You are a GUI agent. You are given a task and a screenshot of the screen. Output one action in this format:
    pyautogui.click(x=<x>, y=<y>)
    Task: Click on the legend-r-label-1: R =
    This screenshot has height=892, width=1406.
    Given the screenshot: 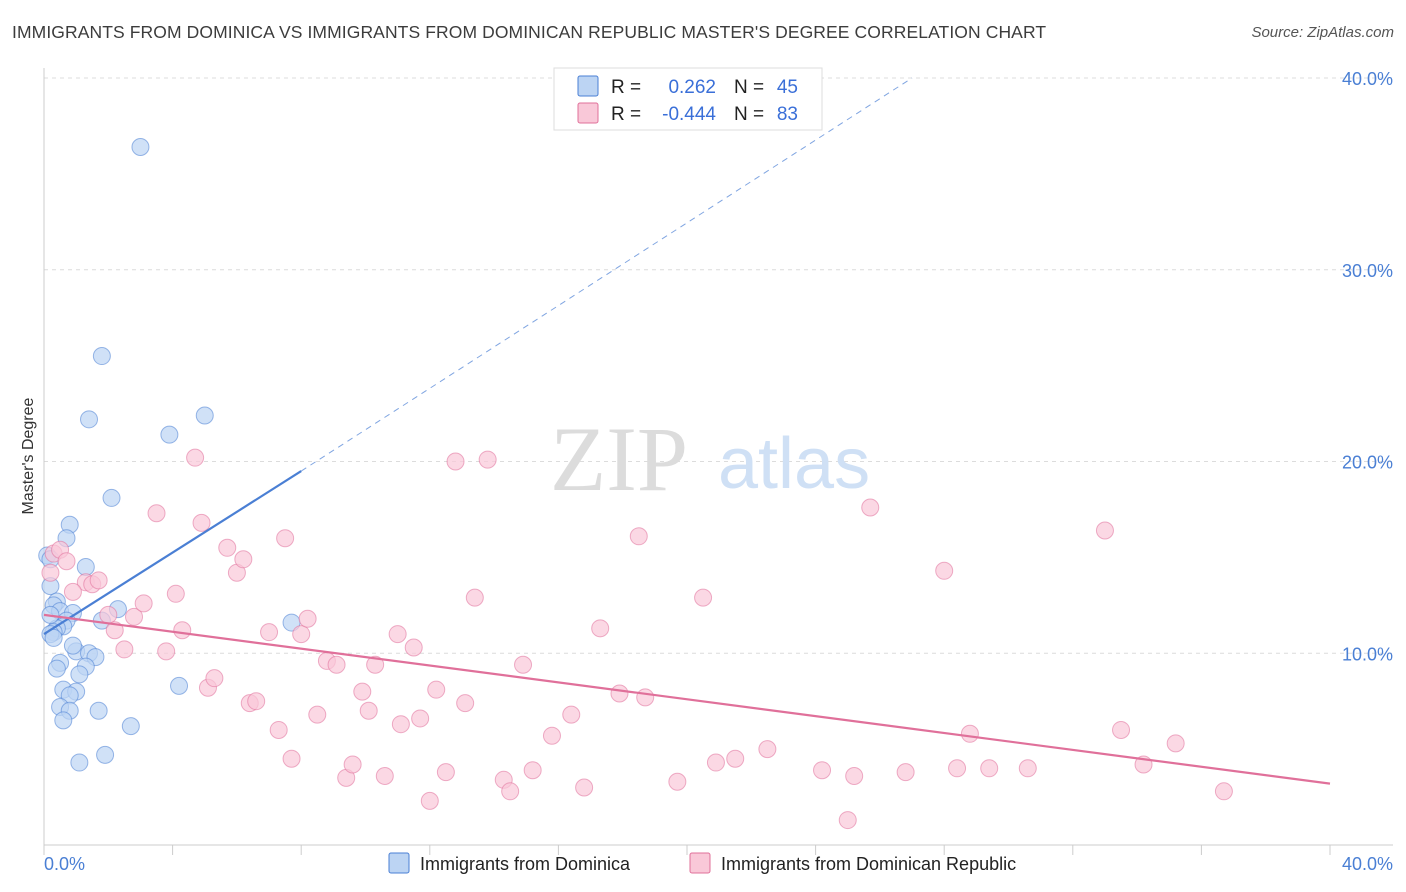 What is the action you would take?
    pyautogui.click(x=626, y=87)
    